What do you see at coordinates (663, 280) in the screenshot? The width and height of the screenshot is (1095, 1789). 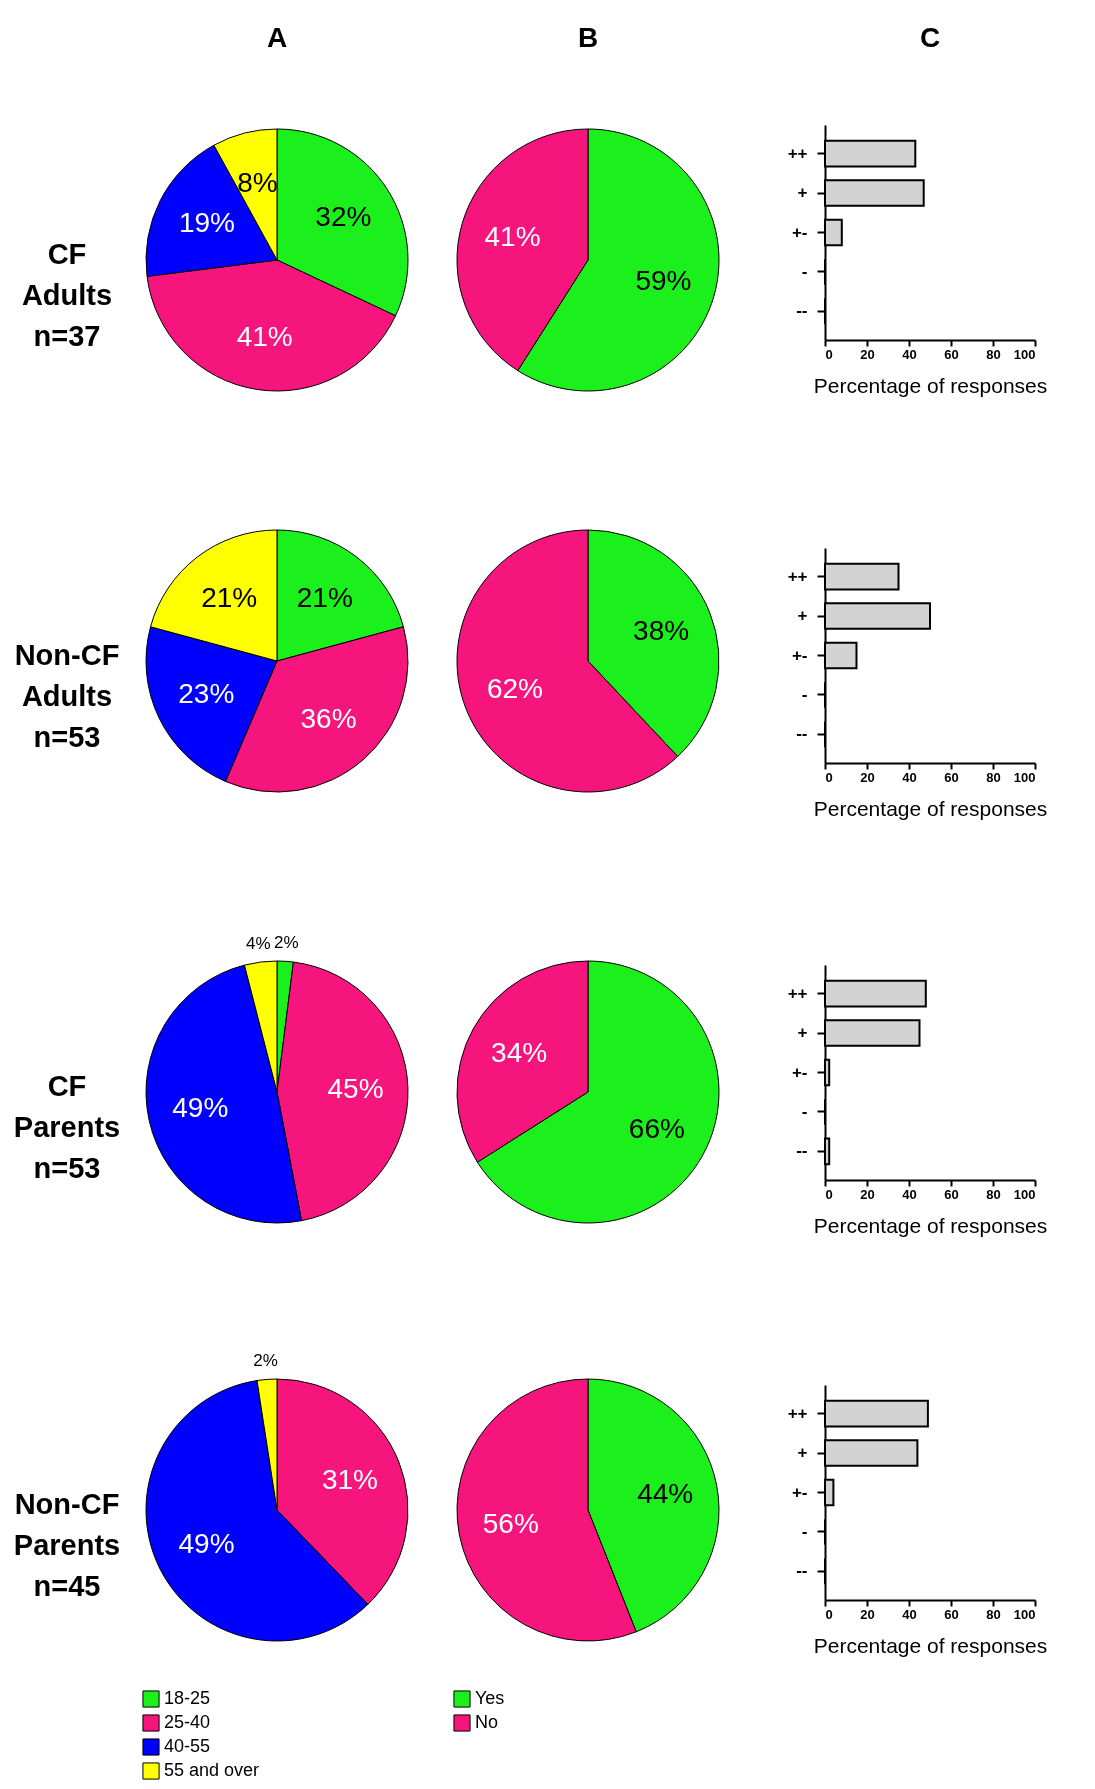 I see `data-label: 59%` at bounding box center [663, 280].